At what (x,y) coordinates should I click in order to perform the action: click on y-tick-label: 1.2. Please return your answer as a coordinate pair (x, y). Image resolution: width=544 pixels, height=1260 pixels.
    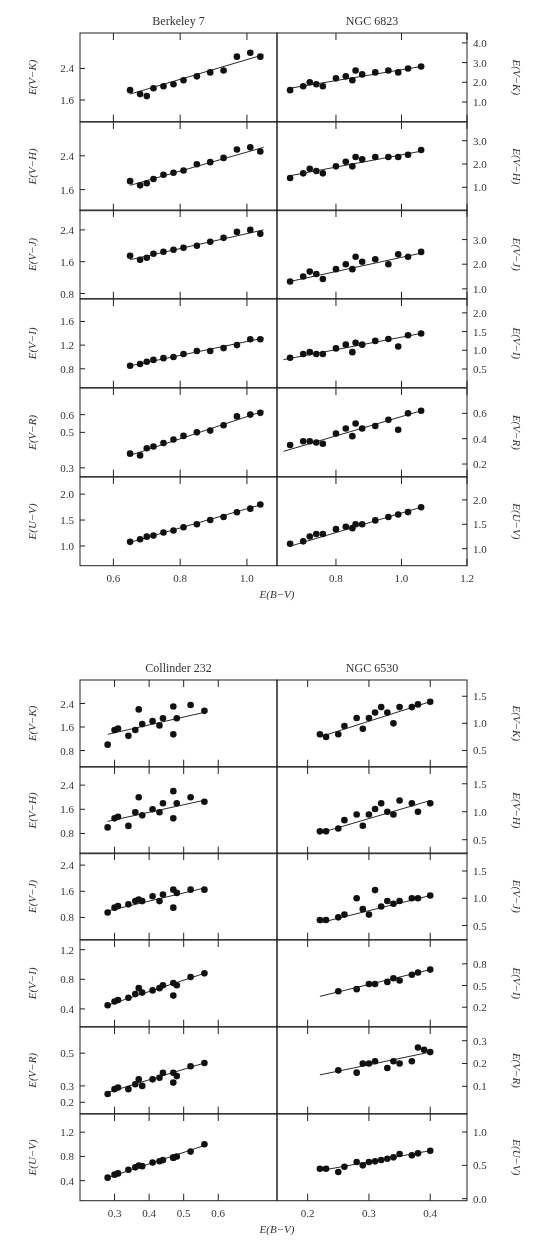
    Looking at the image, I should click on (67, 949).